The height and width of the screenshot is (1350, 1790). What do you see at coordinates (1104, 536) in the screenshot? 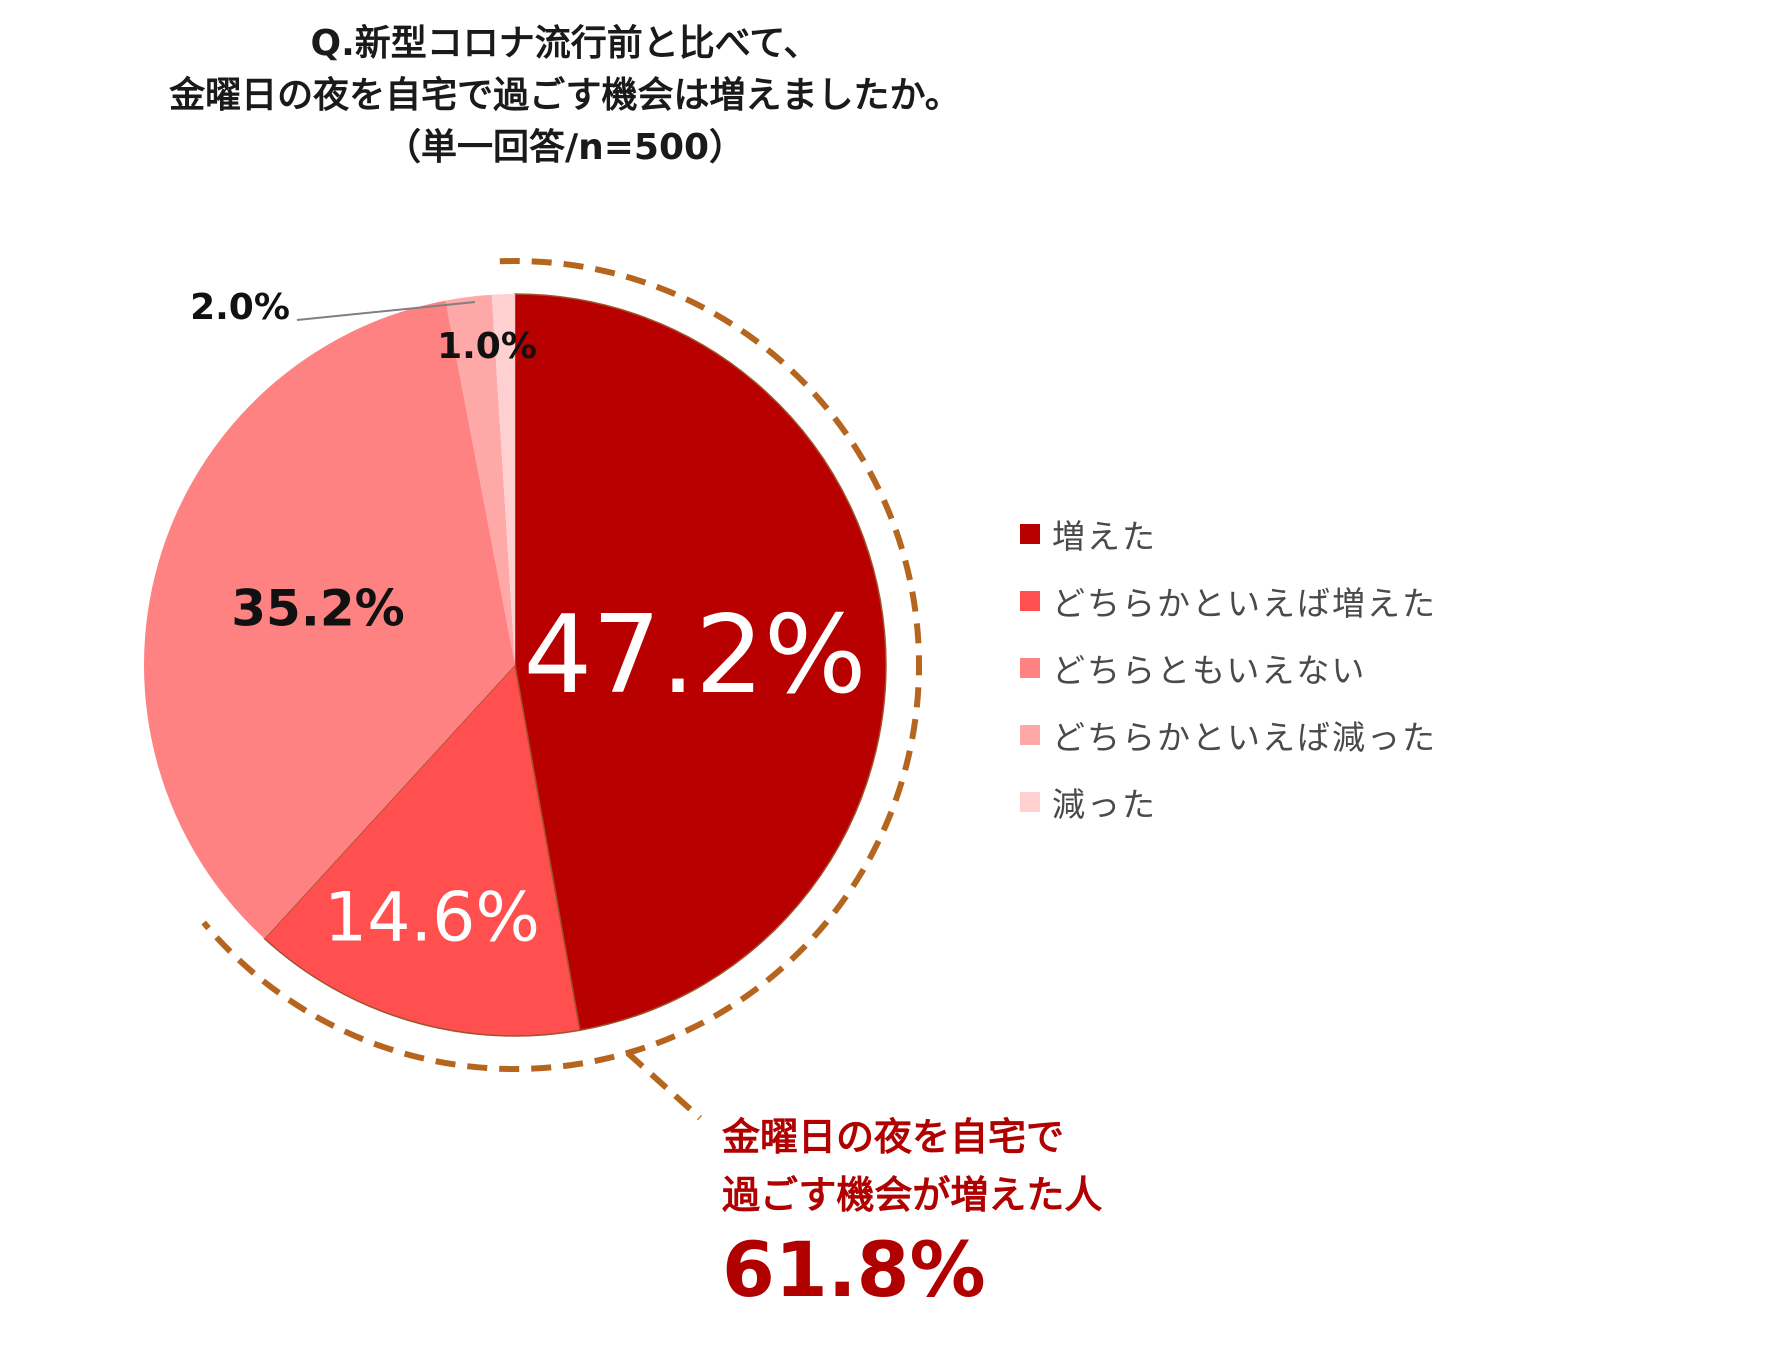
I see `legend-label: 増えた` at bounding box center [1104, 536].